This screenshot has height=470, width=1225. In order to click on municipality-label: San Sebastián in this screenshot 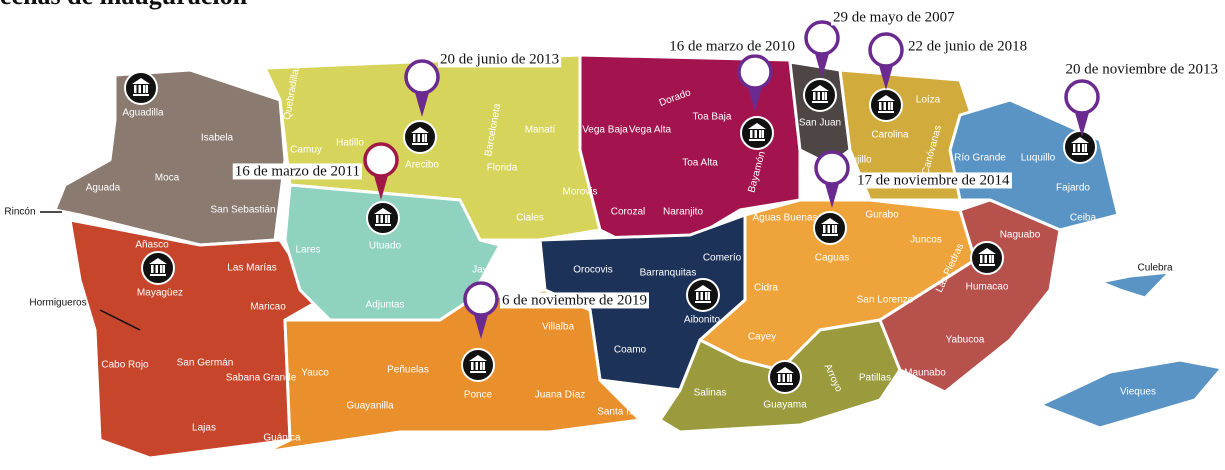, I will do `click(242, 210)`.